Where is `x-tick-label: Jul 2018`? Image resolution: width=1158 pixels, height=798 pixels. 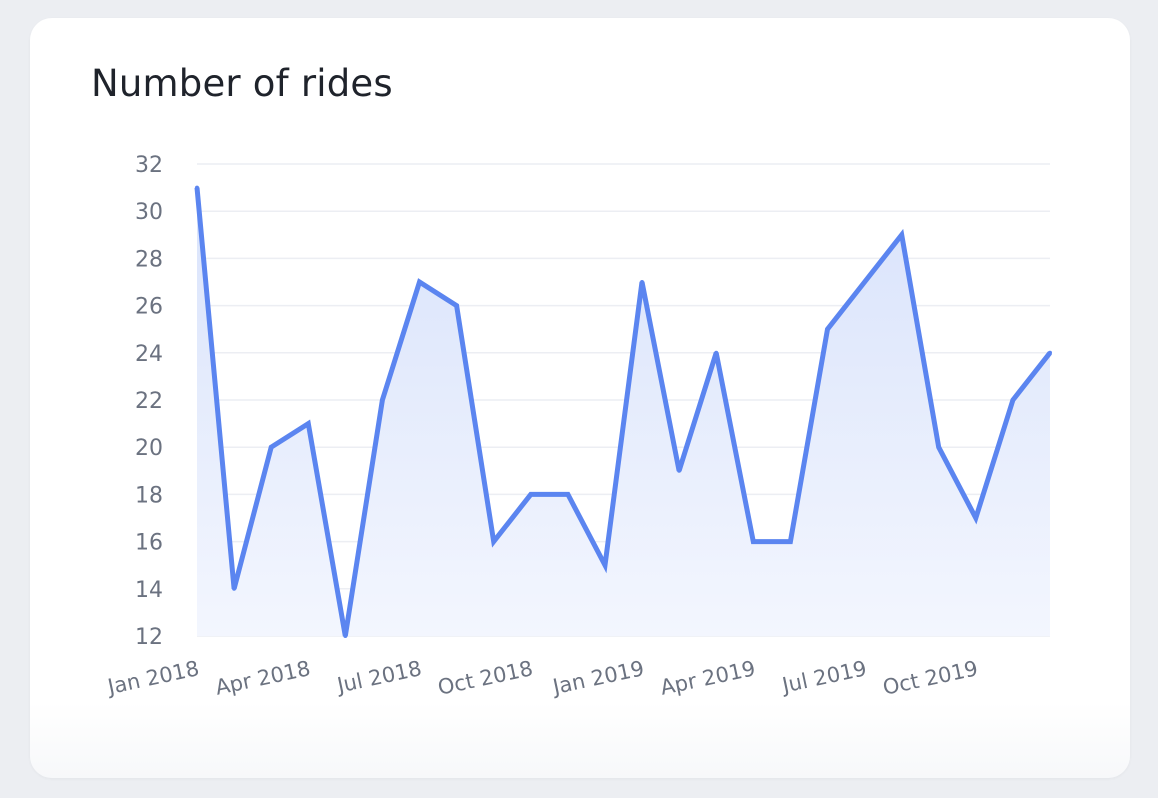
x-tick-label: Jul 2018 is located at coordinates (378, 677).